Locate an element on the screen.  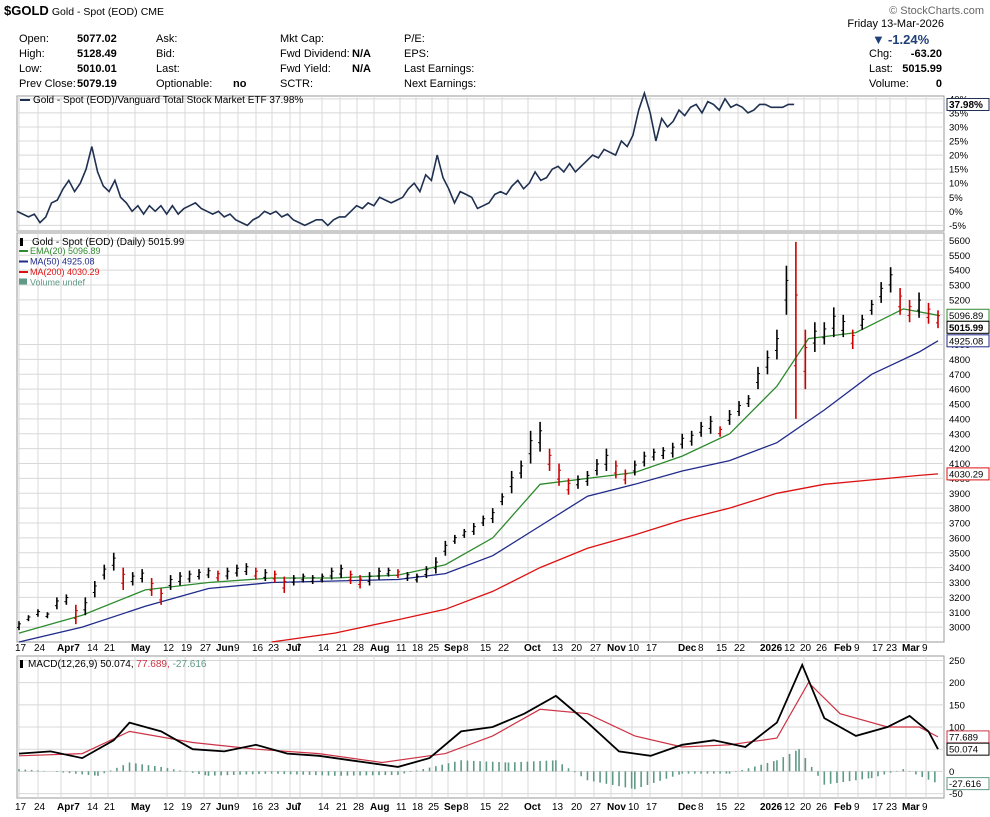
field-label: Open: is located at coordinates (34, 39).